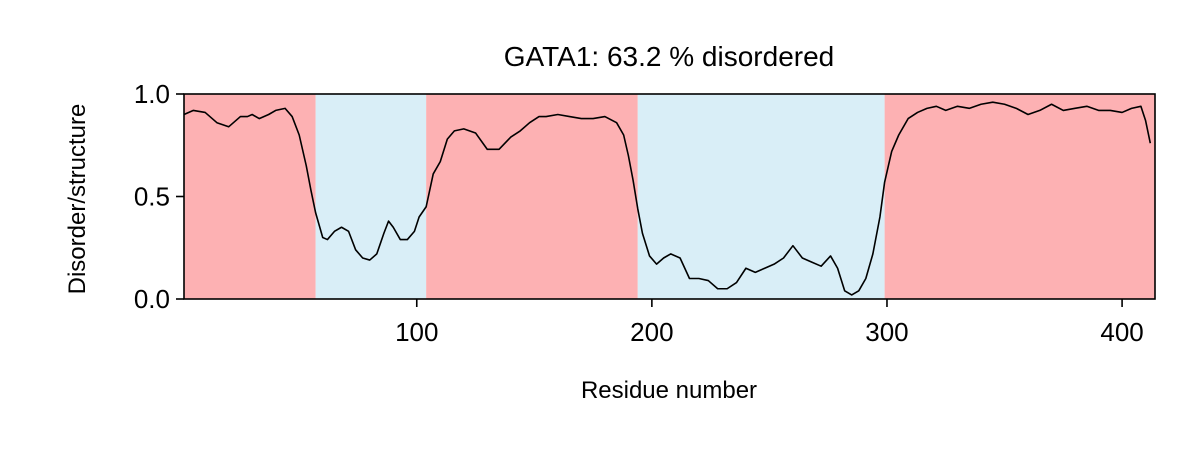  I want to click on y-tick-label: 0.0, so click(152, 299).